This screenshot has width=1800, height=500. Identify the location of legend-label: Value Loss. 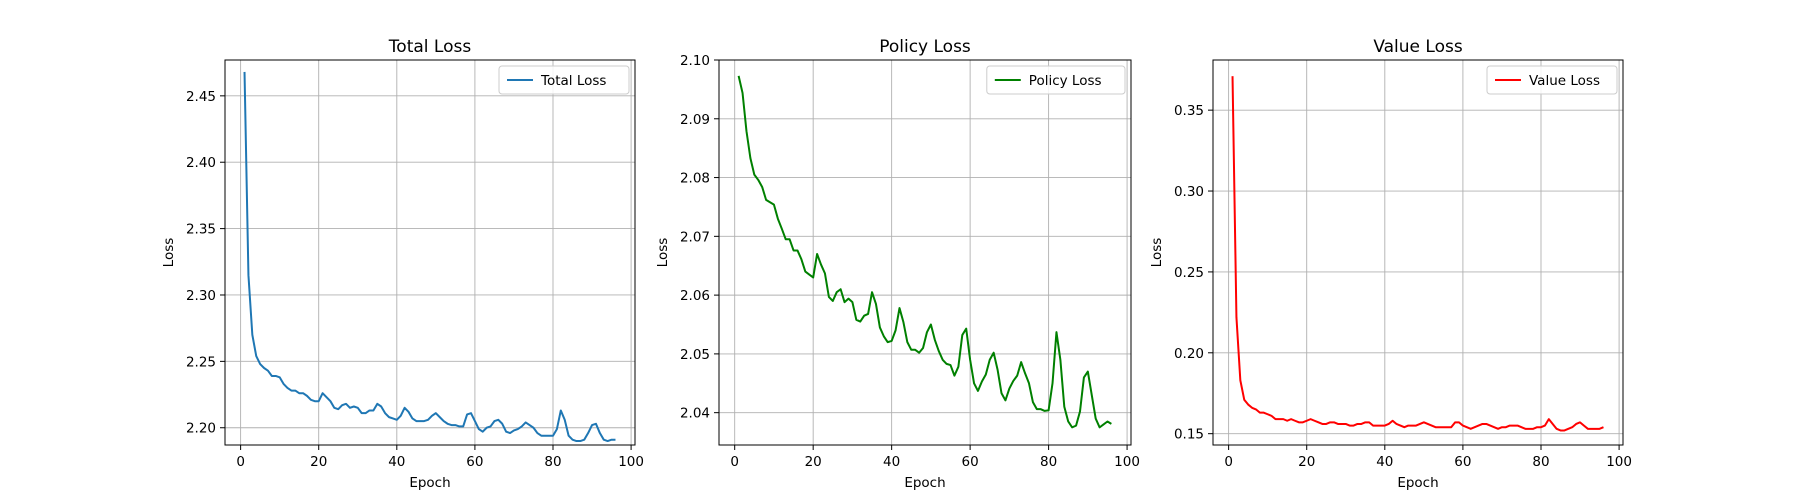
(1564, 81).